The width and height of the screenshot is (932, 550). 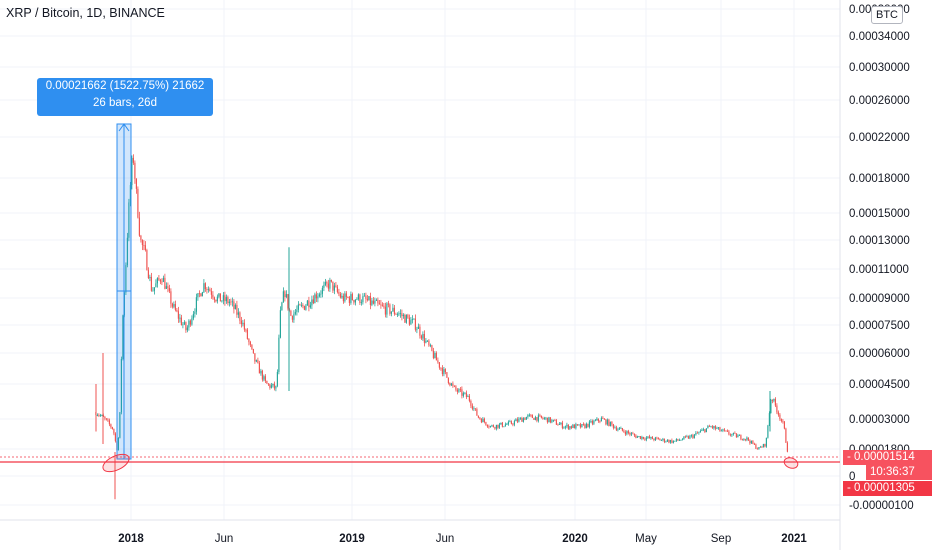 I want to click on y-tick-label: 0, so click(x=852, y=477).